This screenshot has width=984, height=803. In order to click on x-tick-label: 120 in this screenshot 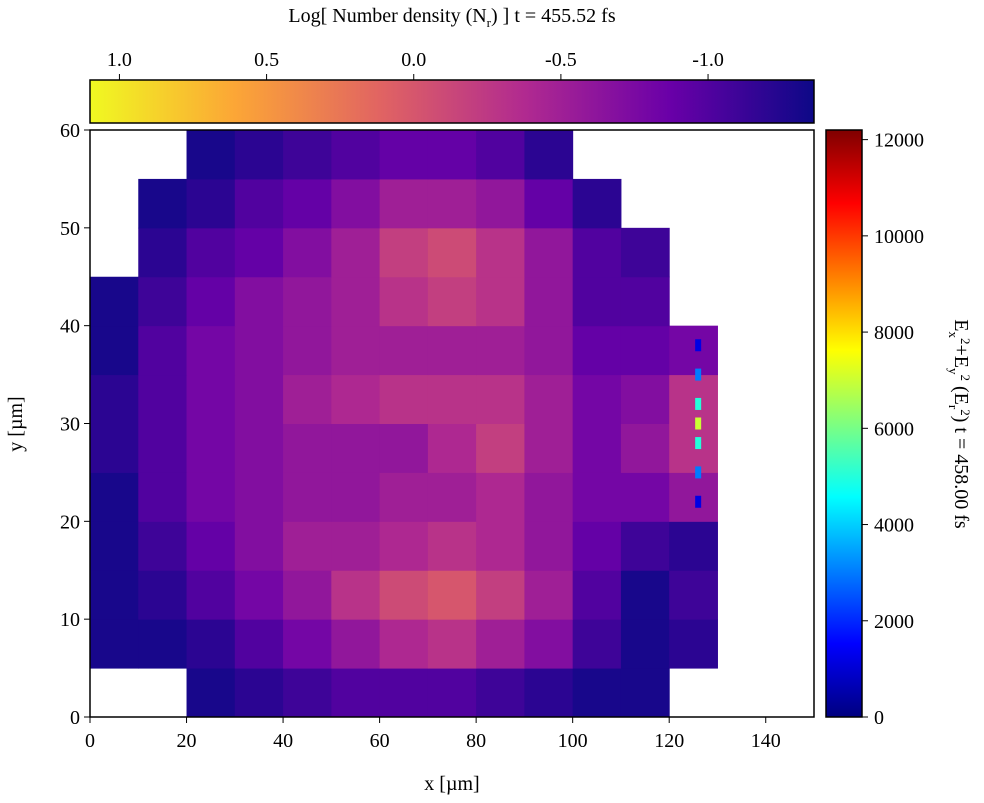, I will do `click(669, 741)`.